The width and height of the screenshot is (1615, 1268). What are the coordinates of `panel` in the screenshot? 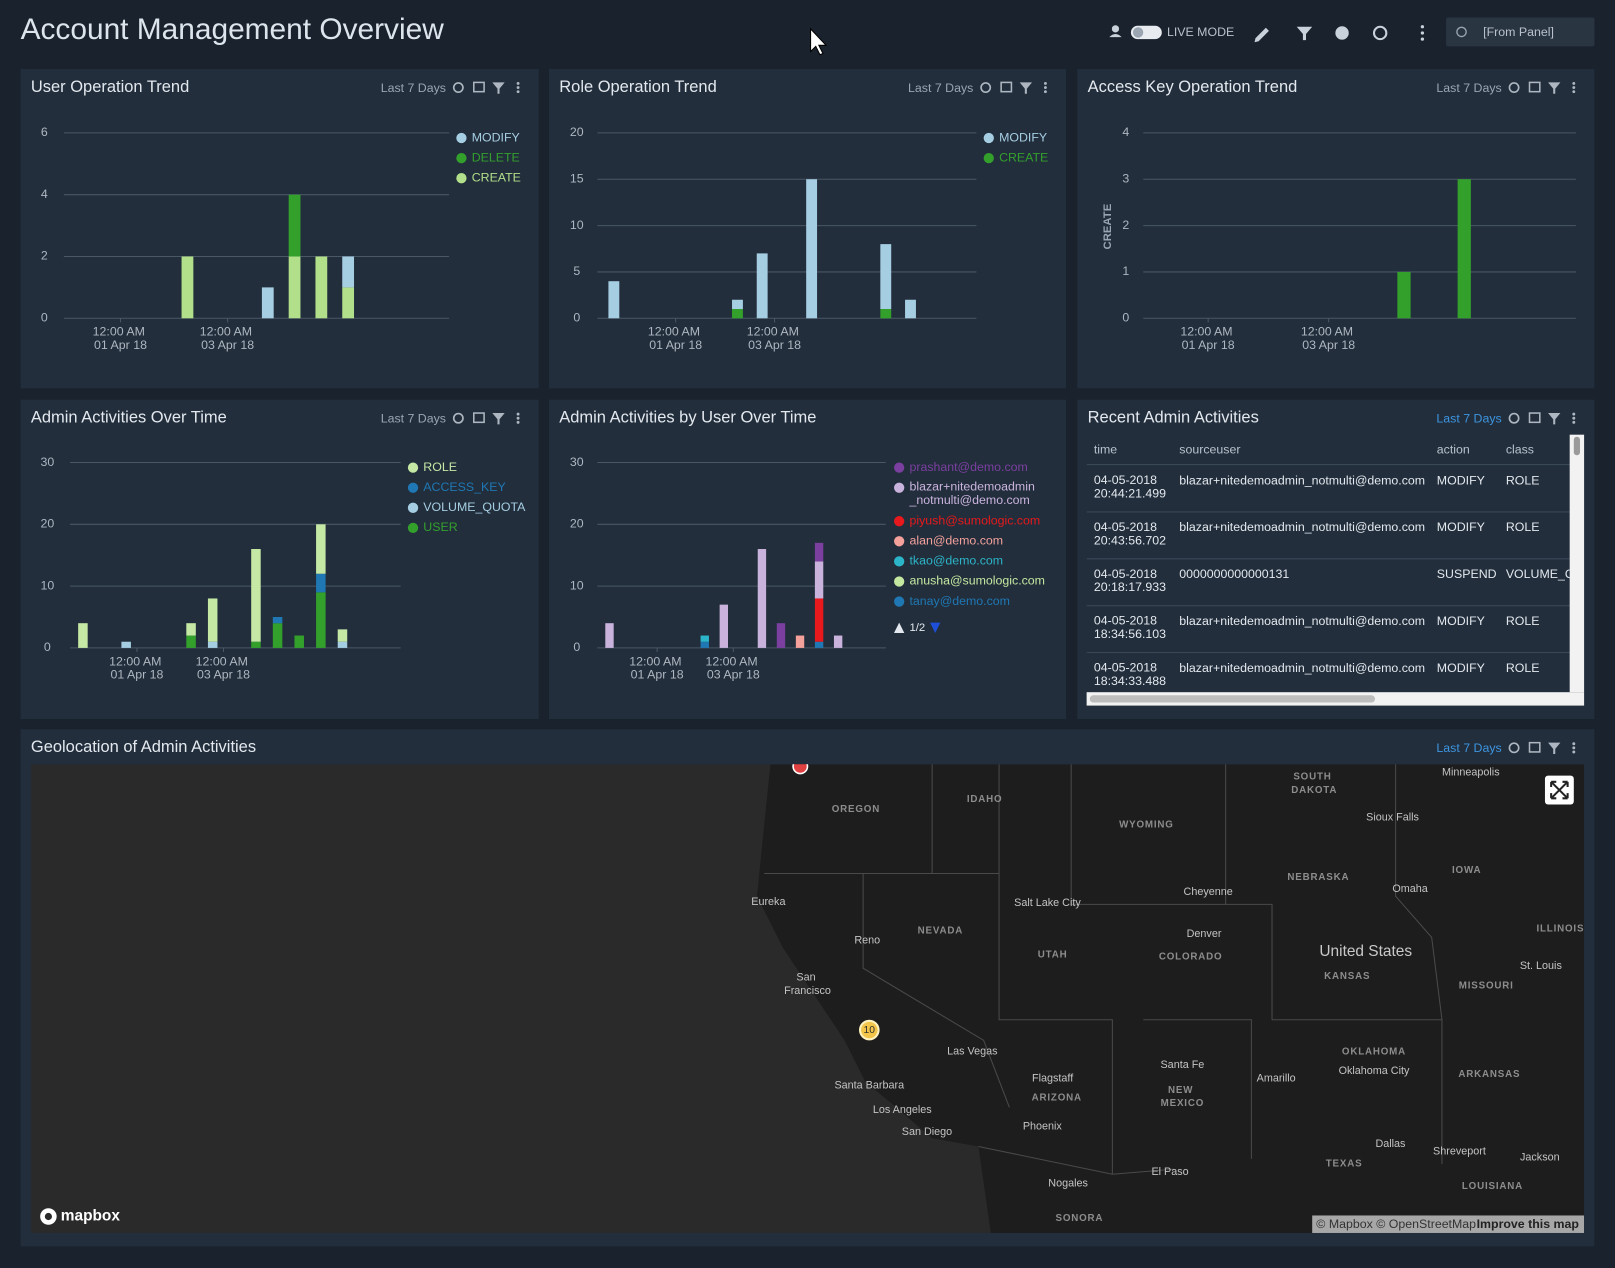 It's located at (280, 559).